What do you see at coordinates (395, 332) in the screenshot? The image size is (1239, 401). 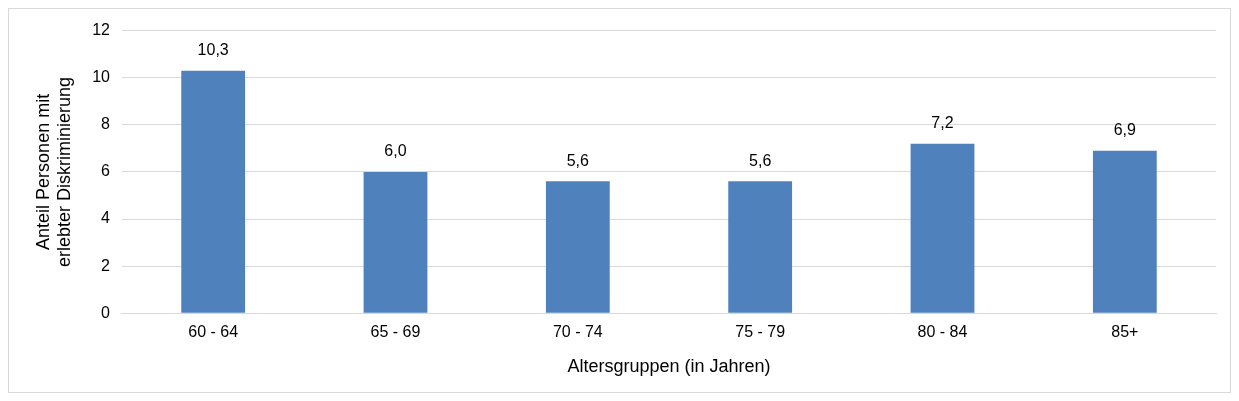 I see `x-tick-label: 65 - 69` at bounding box center [395, 332].